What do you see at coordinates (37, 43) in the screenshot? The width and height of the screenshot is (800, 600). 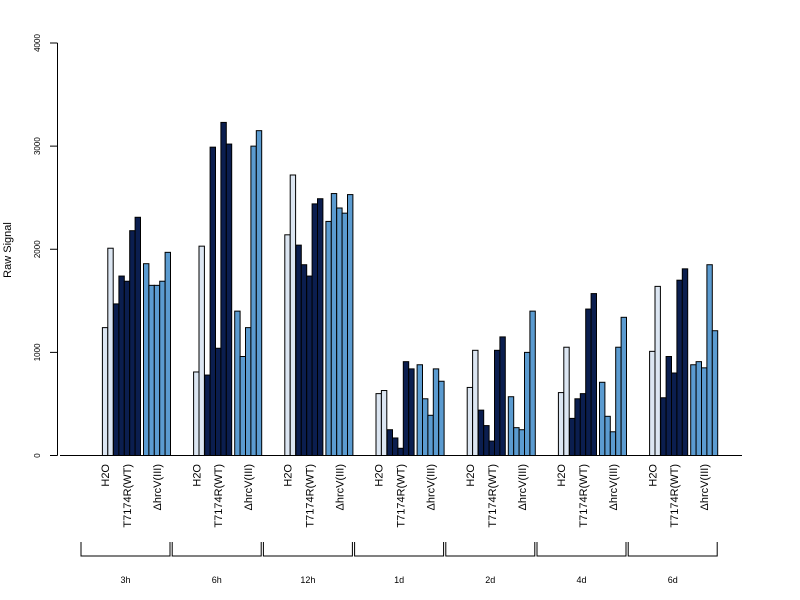 I see `y-tick-label: 4000` at bounding box center [37, 43].